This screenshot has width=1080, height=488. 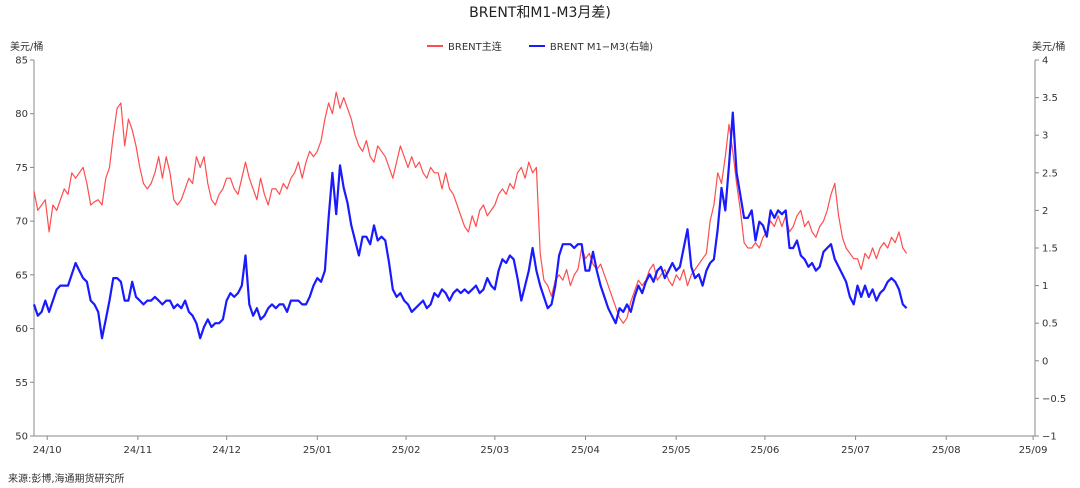 I want to click on legend-label-spread: BRENT M1−M3(右轴), so click(x=601, y=47).